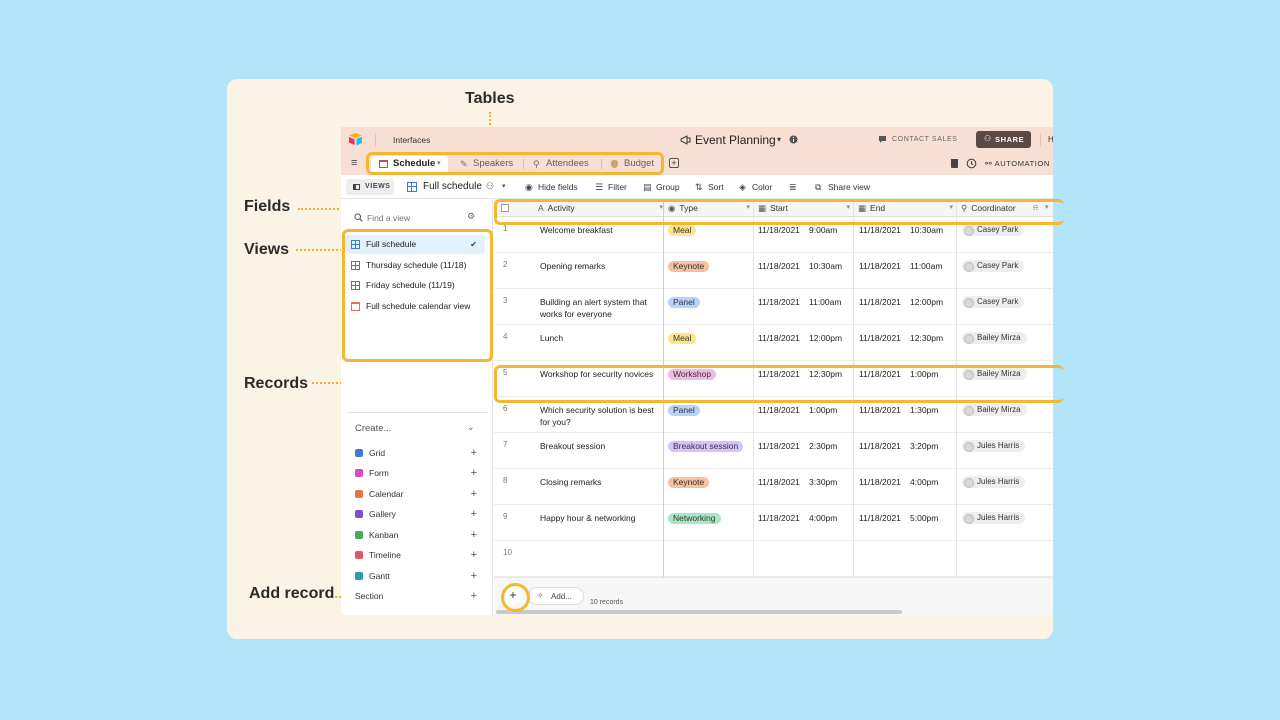 The image size is (1280, 720). Describe the element at coordinates (1007, 208) in the screenshot. I see `column-header-coordinator: ⚲ Coordinator ⍾ ▾` at that location.